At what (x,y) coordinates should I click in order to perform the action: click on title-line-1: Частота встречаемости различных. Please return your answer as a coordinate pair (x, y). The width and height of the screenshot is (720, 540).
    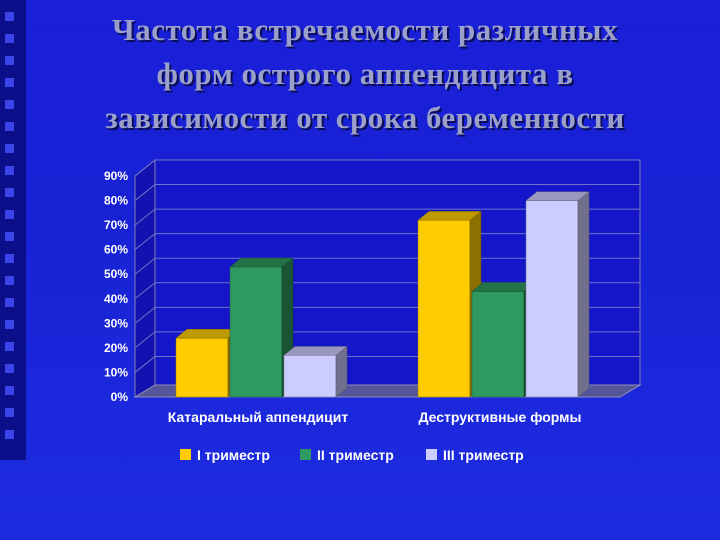
    Looking at the image, I should click on (365, 29).